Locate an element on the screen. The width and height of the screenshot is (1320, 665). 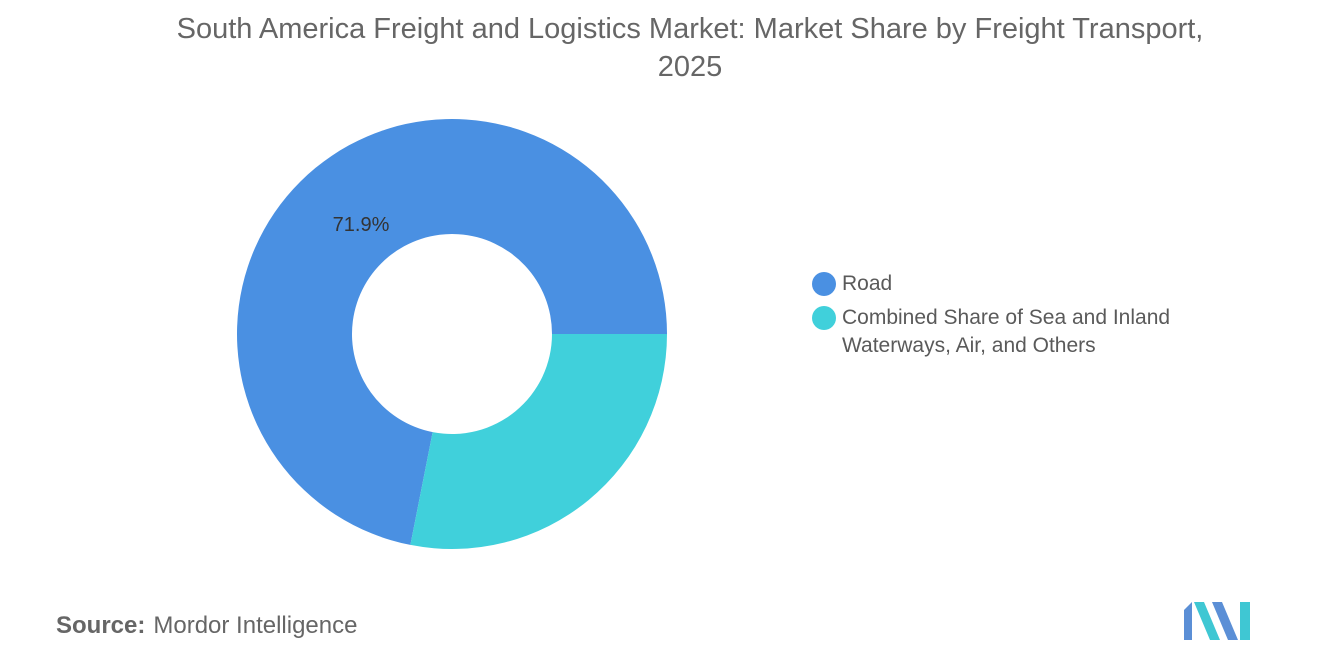
legend-label-road: Road is located at coordinates (867, 283).